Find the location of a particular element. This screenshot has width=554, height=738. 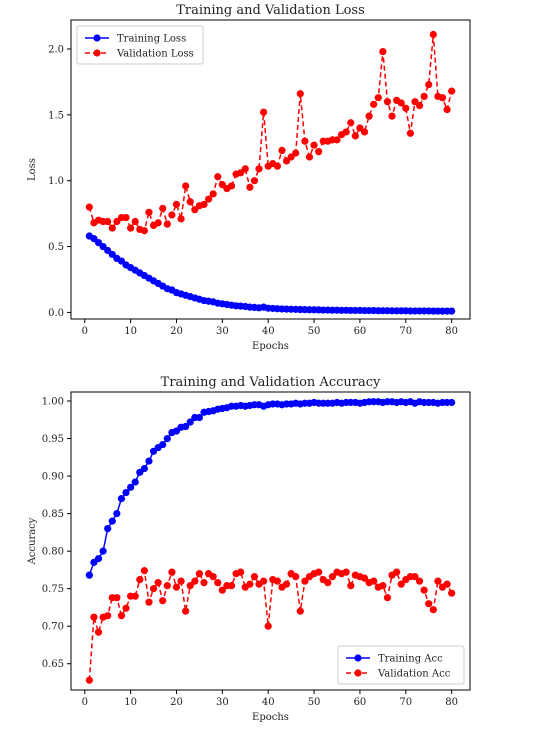

y-tick-label: 0.85 is located at coordinates (53, 514).